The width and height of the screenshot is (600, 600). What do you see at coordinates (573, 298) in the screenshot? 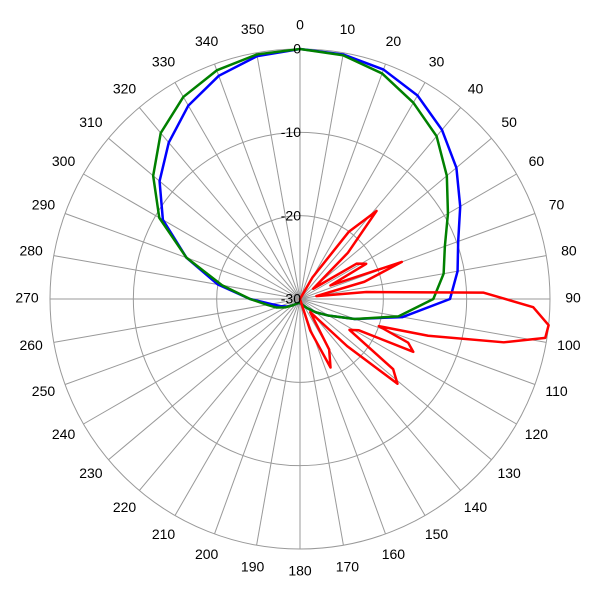
I see `angle-label: 90` at bounding box center [573, 298].